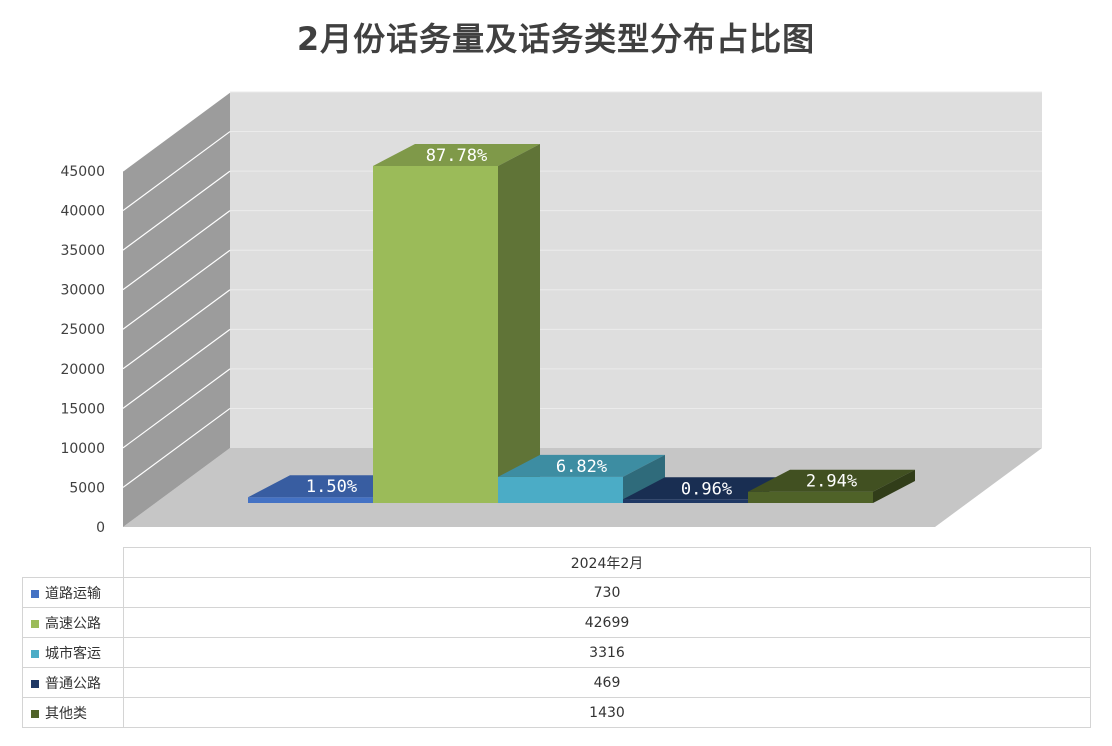 This screenshot has height=746, width=1112. What do you see at coordinates (82, 251) in the screenshot?
I see `y-tick-label: 35000` at bounding box center [82, 251].